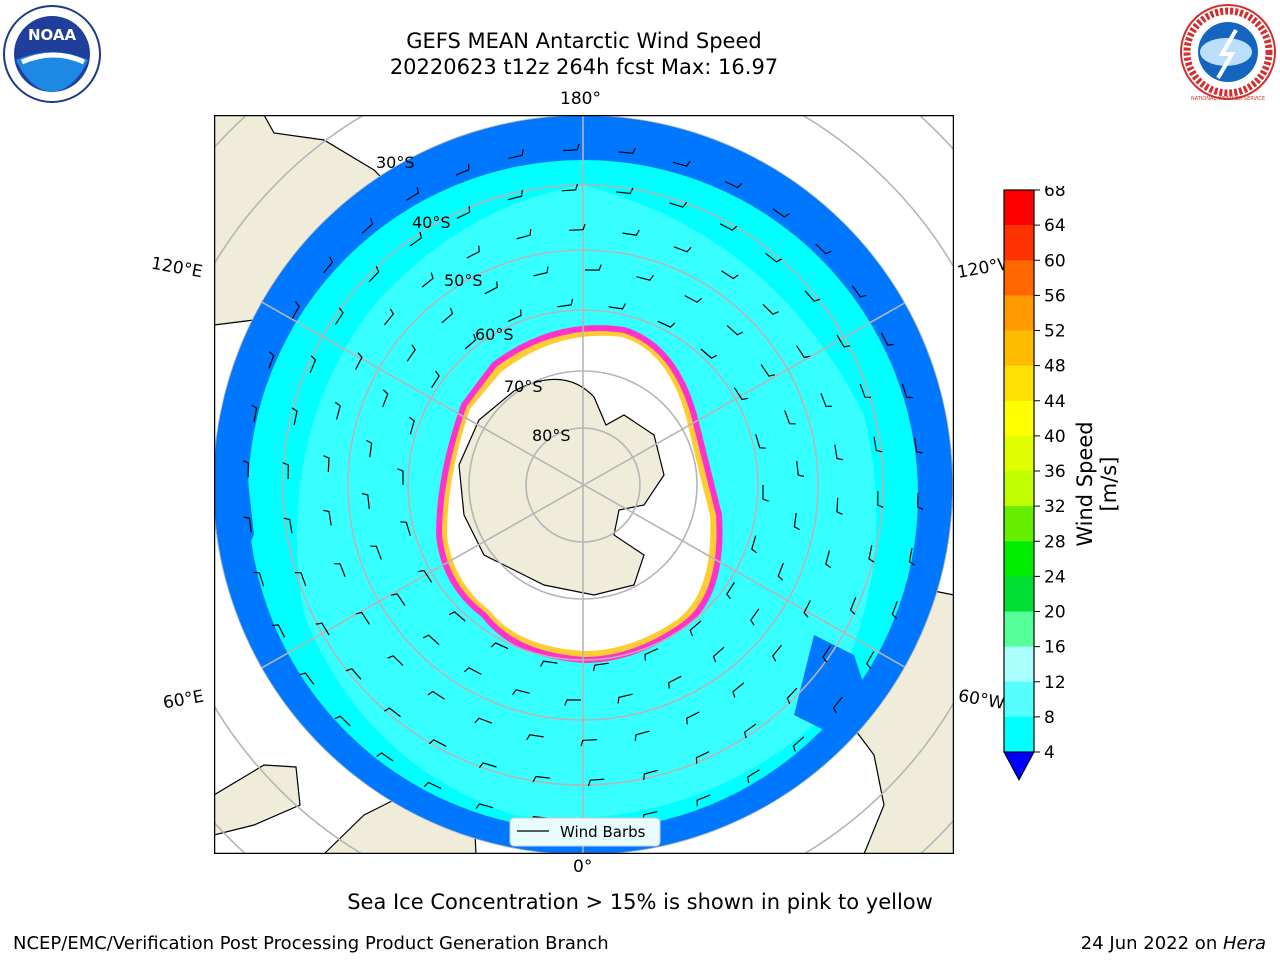 Image resolution: width=1280 pixels, height=960 pixels. What do you see at coordinates (981, 700) in the screenshot?
I see `lon-label-60w: 60°W` at bounding box center [981, 700].